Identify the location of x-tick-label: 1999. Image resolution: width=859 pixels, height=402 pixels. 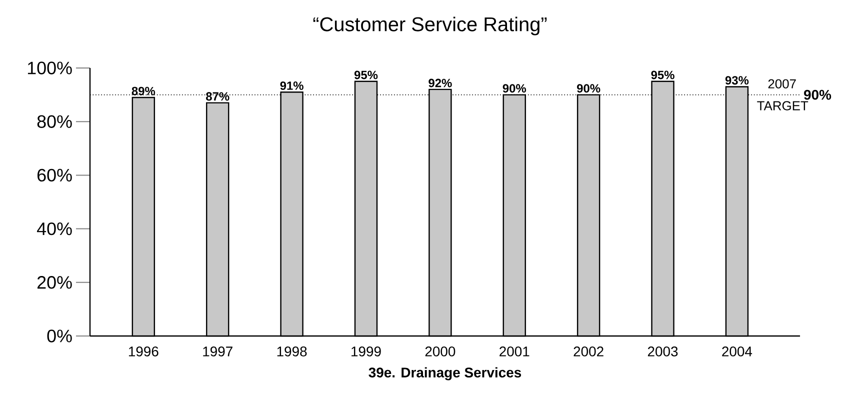
(366, 351).